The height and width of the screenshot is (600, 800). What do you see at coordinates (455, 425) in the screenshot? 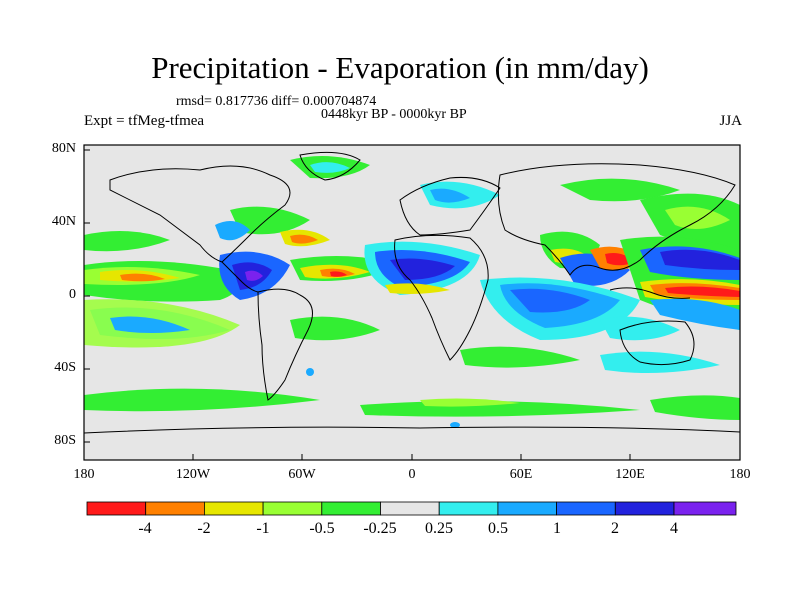
I see `contour-antarctic-blue` at bounding box center [455, 425].